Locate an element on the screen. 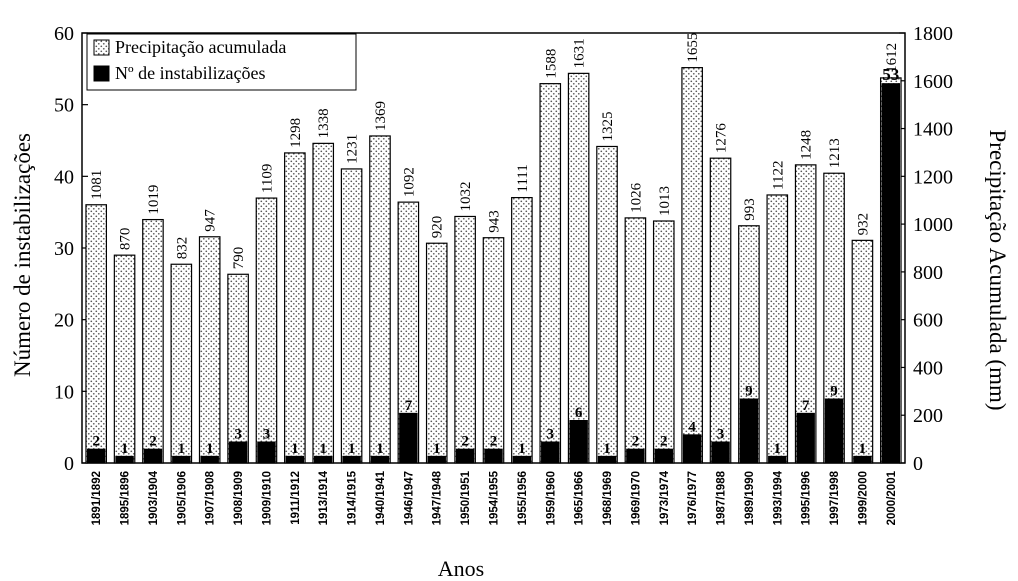 The height and width of the screenshot is (581, 1018). y-right-tick-label: 1600 is located at coordinates (933, 82).